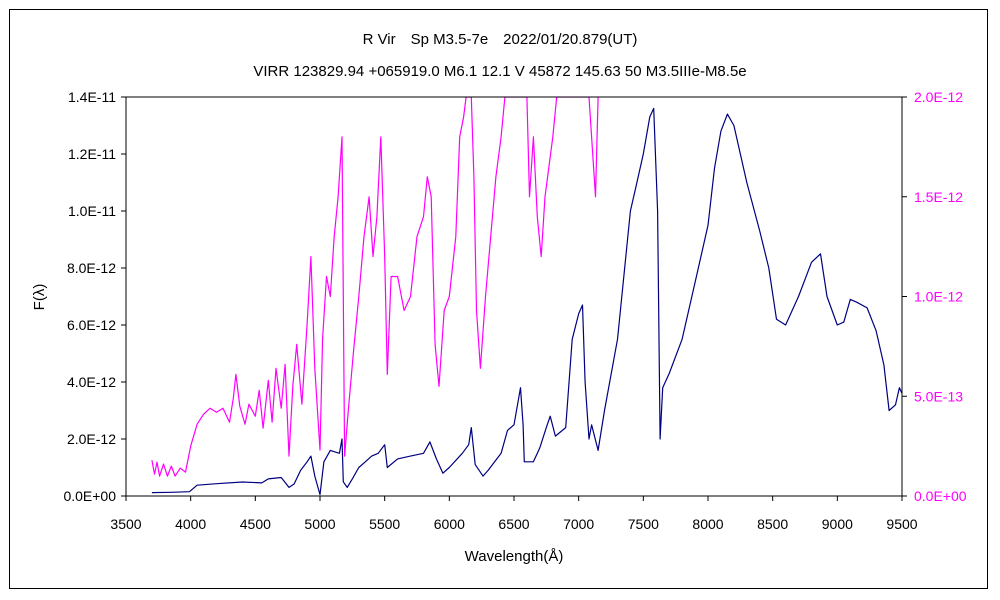  Describe the element at coordinates (91, 439) in the screenshot. I see `y-tick-label: 2.0E-12` at that location.